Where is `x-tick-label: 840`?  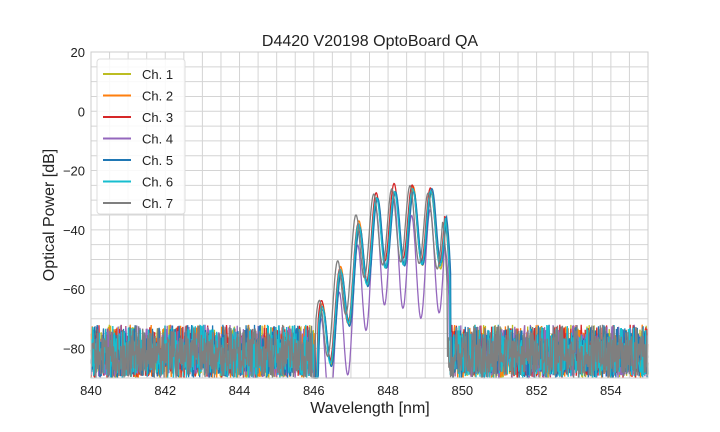
x-tick-label: 840 is located at coordinates (91, 390).